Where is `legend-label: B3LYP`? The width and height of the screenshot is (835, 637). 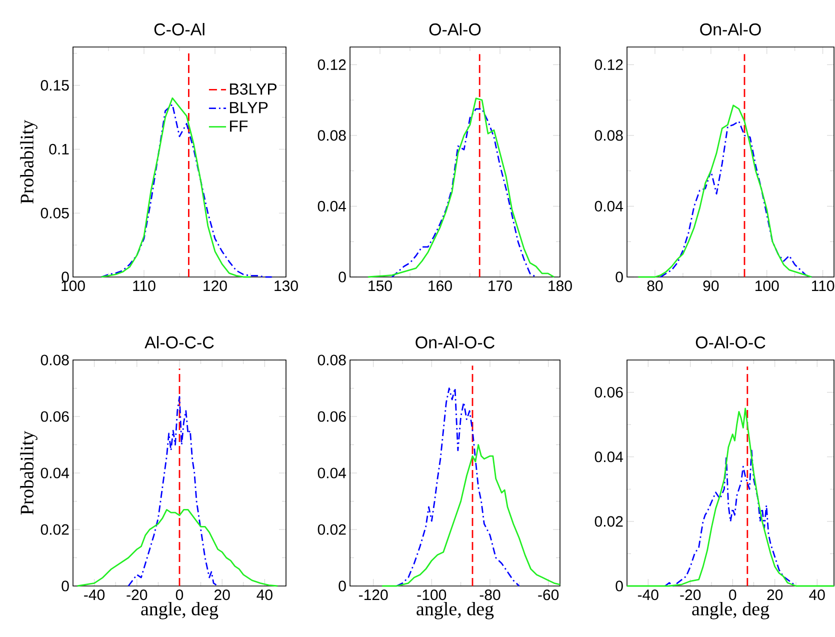 legend-label: B3LYP is located at coordinates (253, 89).